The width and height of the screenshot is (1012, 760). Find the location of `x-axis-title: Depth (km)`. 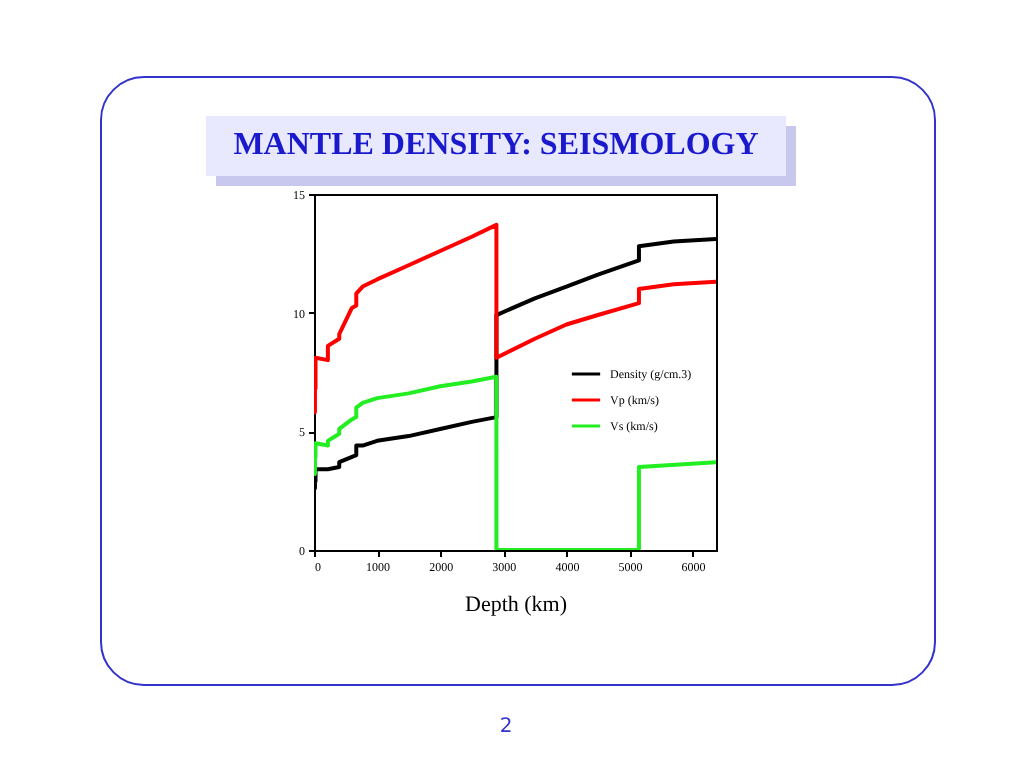

x-axis-title: Depth (km) is located at coordinates (516, 605).